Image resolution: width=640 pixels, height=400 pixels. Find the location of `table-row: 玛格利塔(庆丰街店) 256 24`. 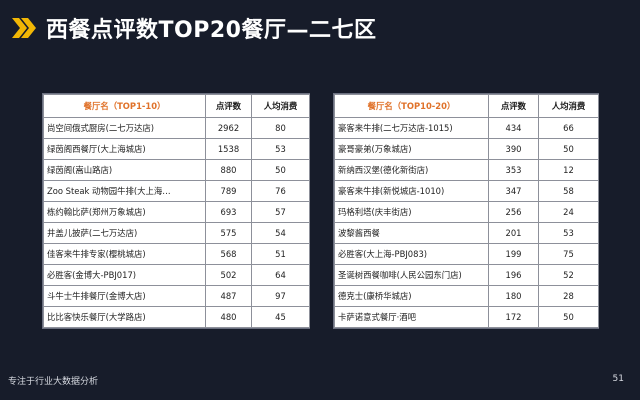

table-row: 玛格利塔(庆丰街店) 256 24 is located at coordinates (466, 212).